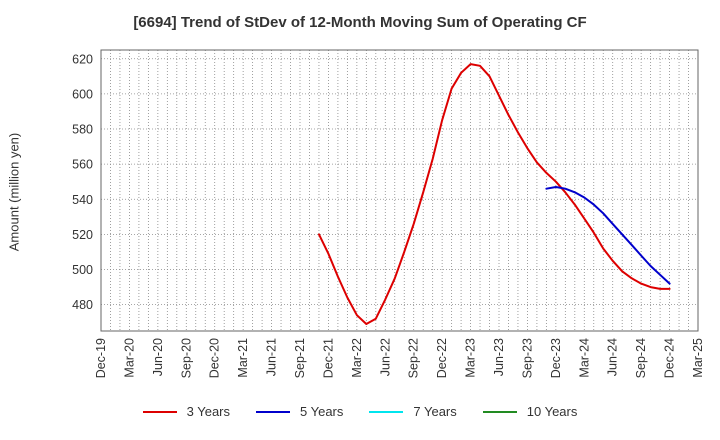 The width and height of the screenshot is (720, 440). Describe the element at coordinates (300, 358) in the screenshot. I see `x-tick-label: Sep-21` at that location.